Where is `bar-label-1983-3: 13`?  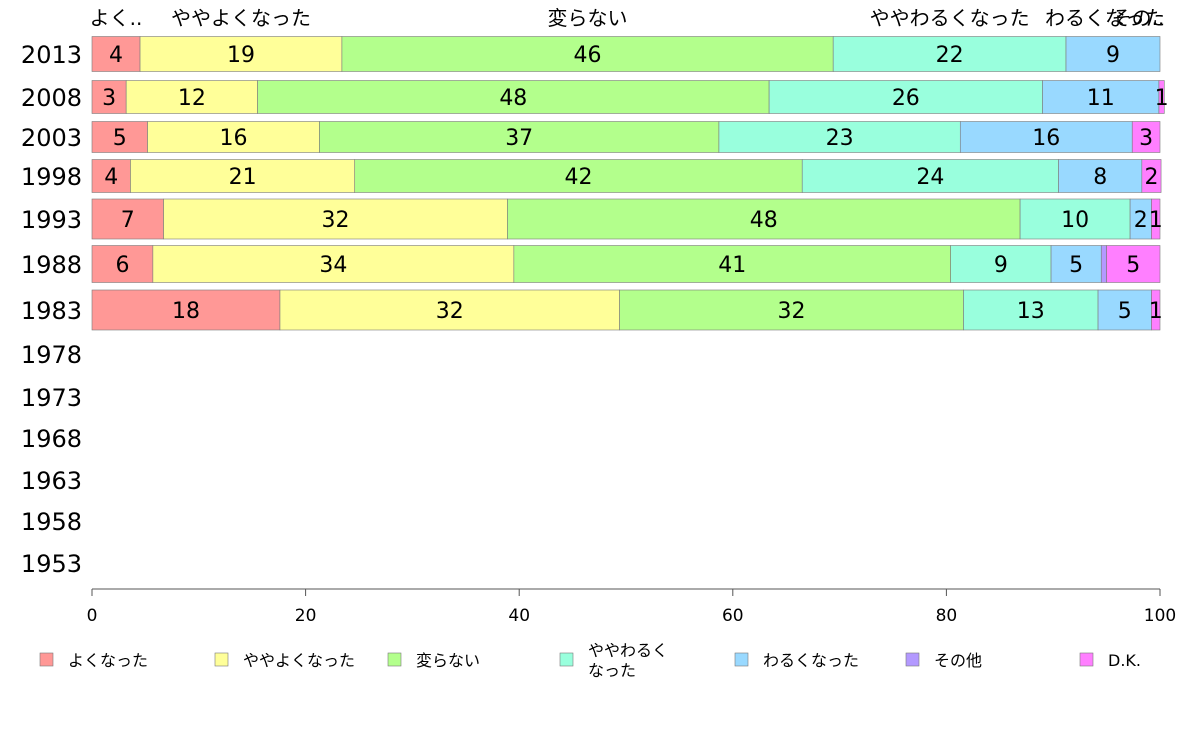
bar-label-1983-3: 13 is located at coordinates (1031, 311).